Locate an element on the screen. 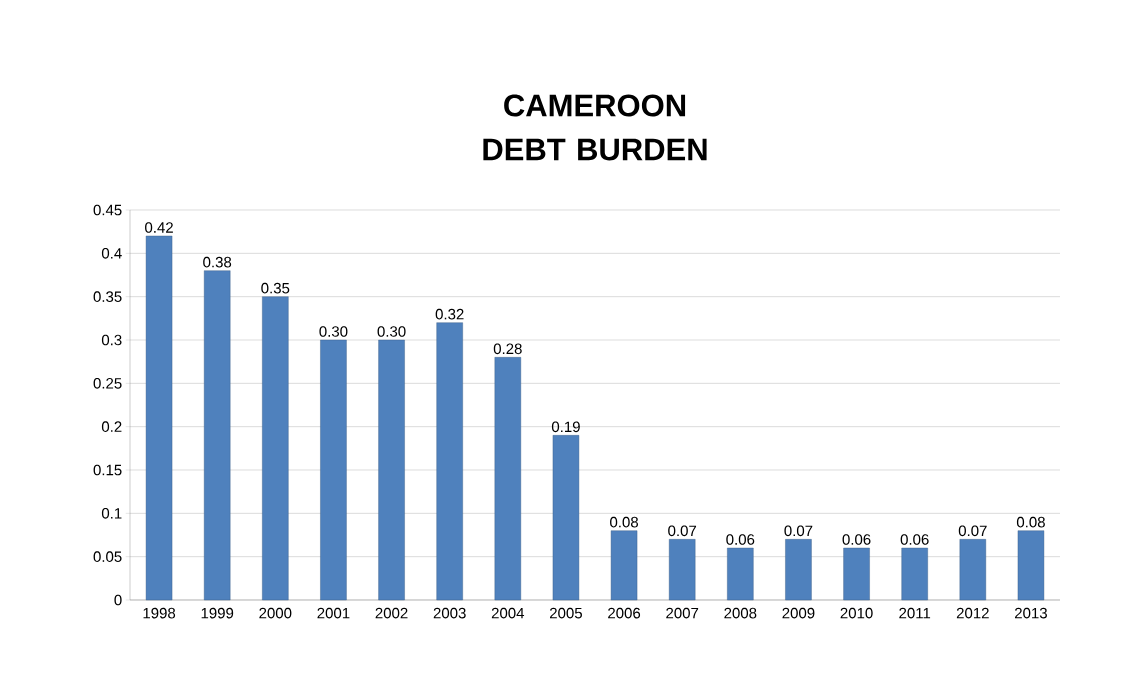 The height and width of the screenshot is (688, 1127). y-tick-label: 0.3 is located at coordinates (111, 340).